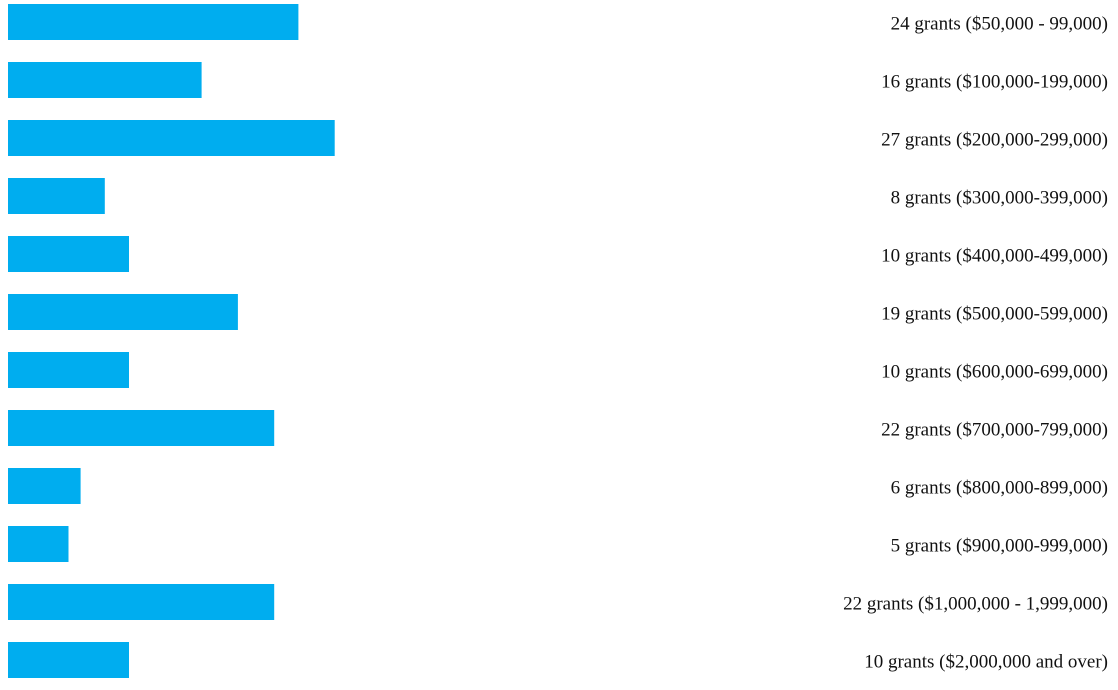  Describe the element at coordinates (999, 197) in the screenshot. I see `bar-label: 8 grants ($300,000-399,000)` at that location.